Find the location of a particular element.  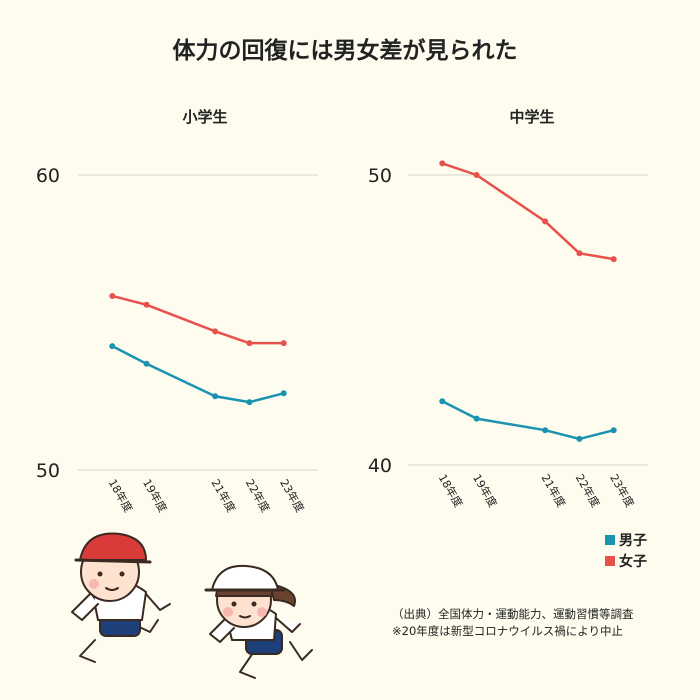

y-tick-label: 40 is located at coordinates (380, 466).